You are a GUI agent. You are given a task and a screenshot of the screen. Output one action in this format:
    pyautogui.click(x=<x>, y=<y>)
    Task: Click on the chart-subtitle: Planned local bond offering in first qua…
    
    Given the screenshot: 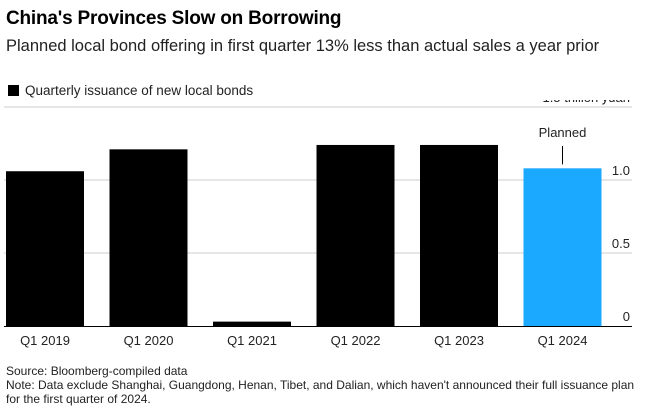 What is the action you would take?
    pyautogui.click(x=303, y=46)
    